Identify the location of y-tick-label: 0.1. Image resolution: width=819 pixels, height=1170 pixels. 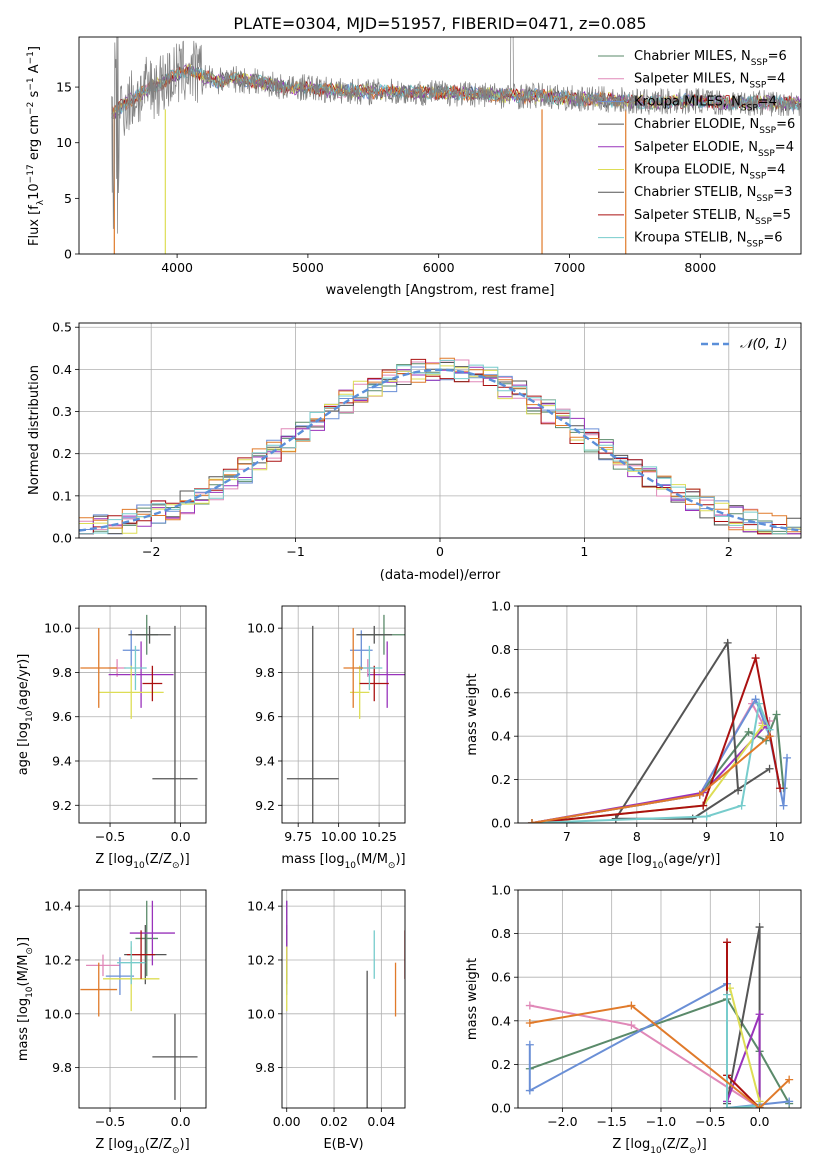
(62, 495).